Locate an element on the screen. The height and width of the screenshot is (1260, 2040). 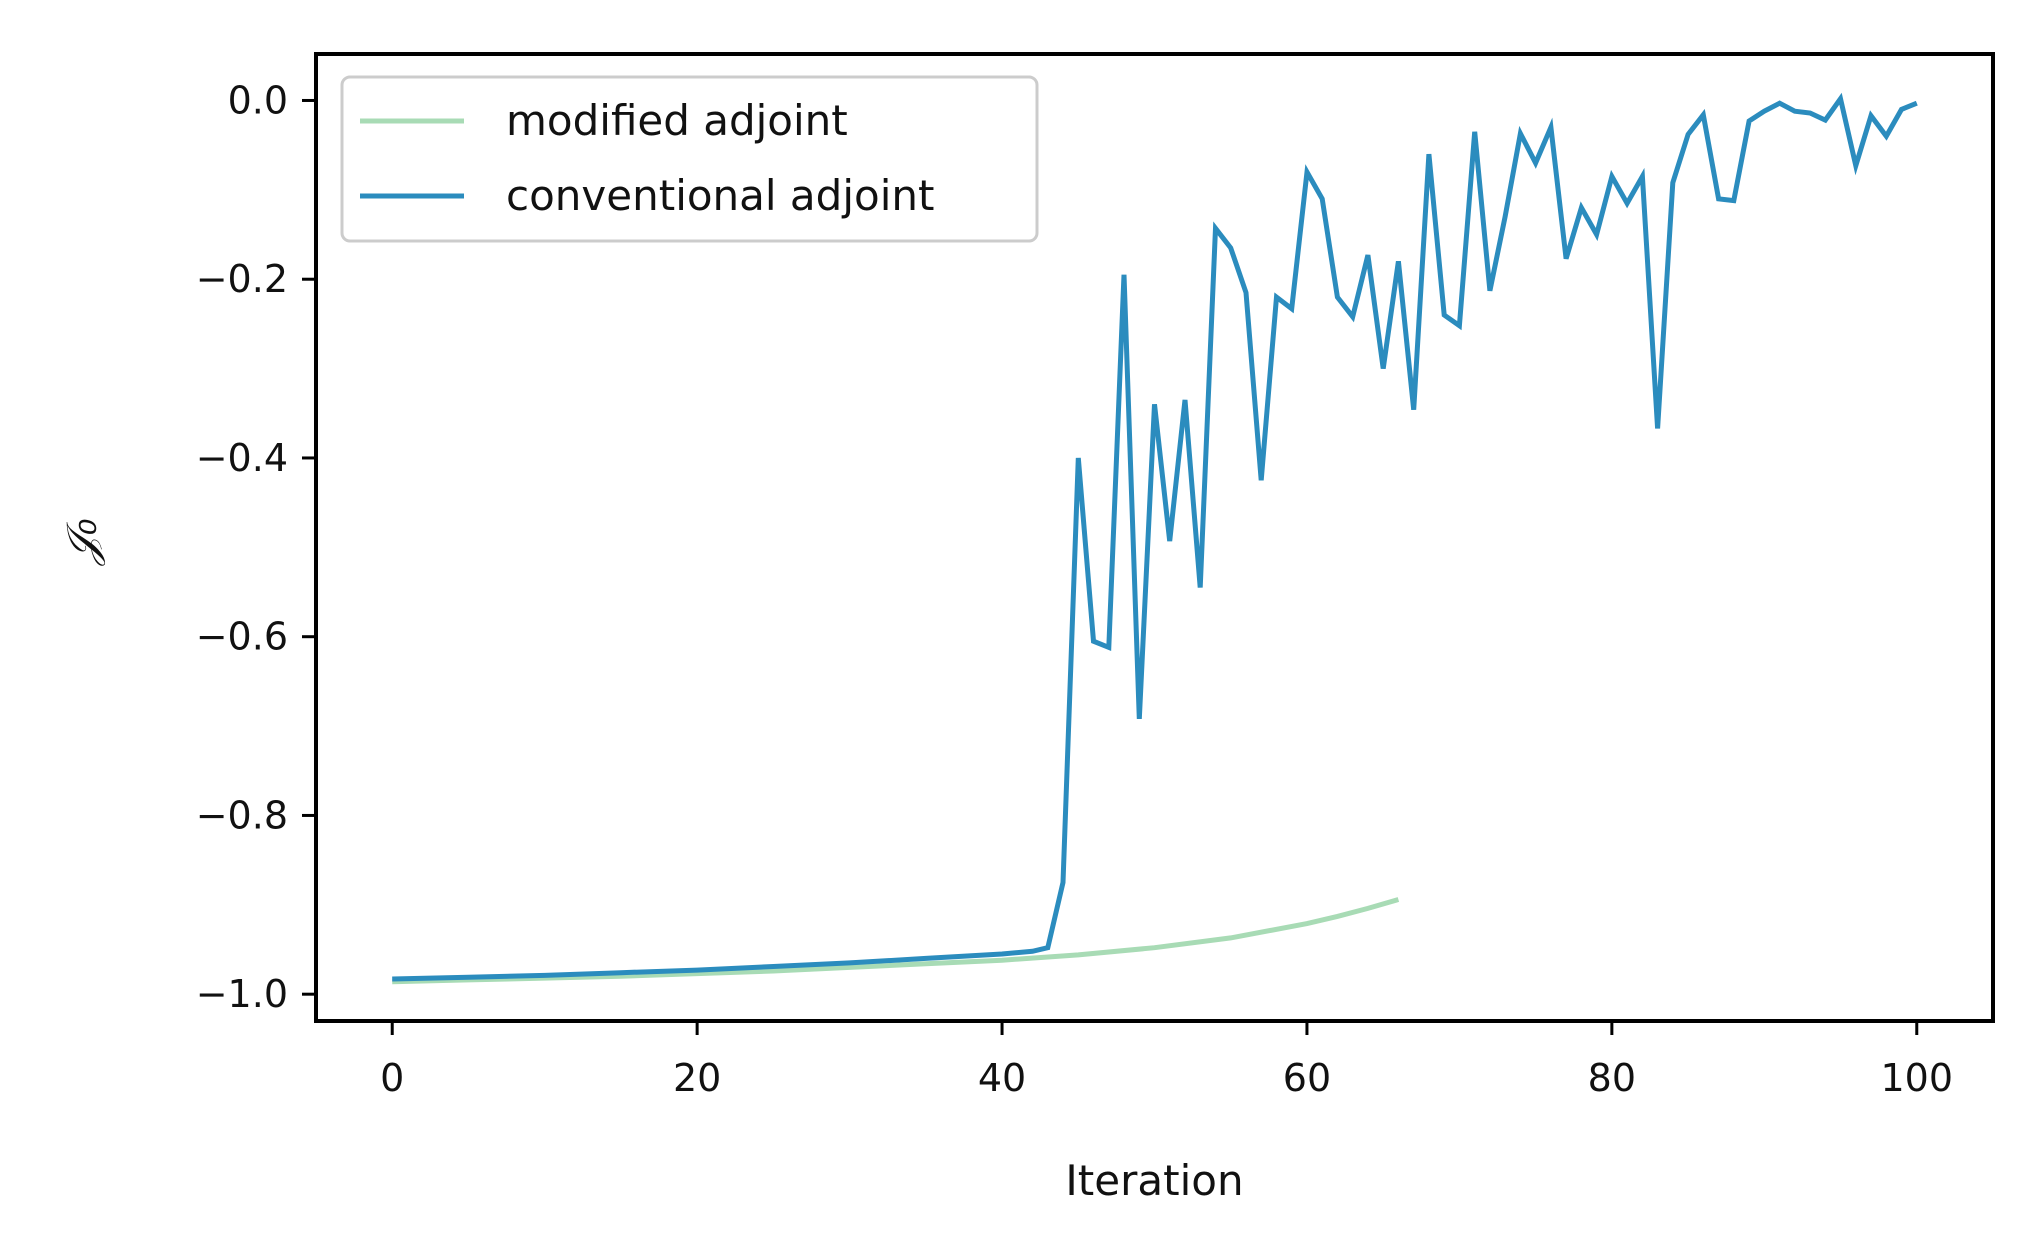
y-tick-label: 0.0 is located at coordinates (258, 100).